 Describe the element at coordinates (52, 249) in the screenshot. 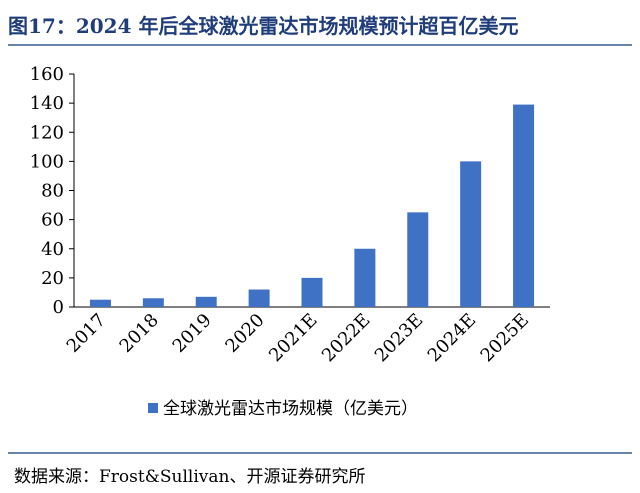

I see `y-tick-label: 40` at that location.